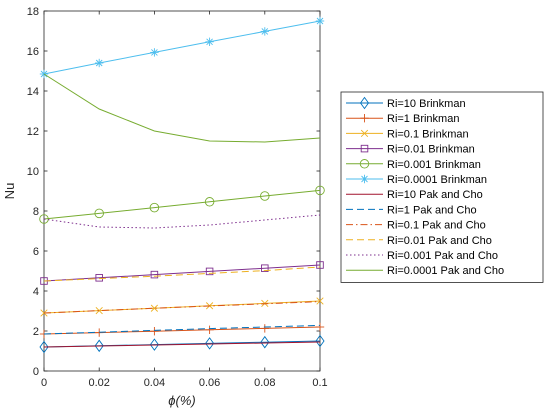 This screenshot has width=550, height=411. Describe the element at coordinates (423, 119) in the screenshot. I see `legend-label: Ri=1 Brinkman` at that location.